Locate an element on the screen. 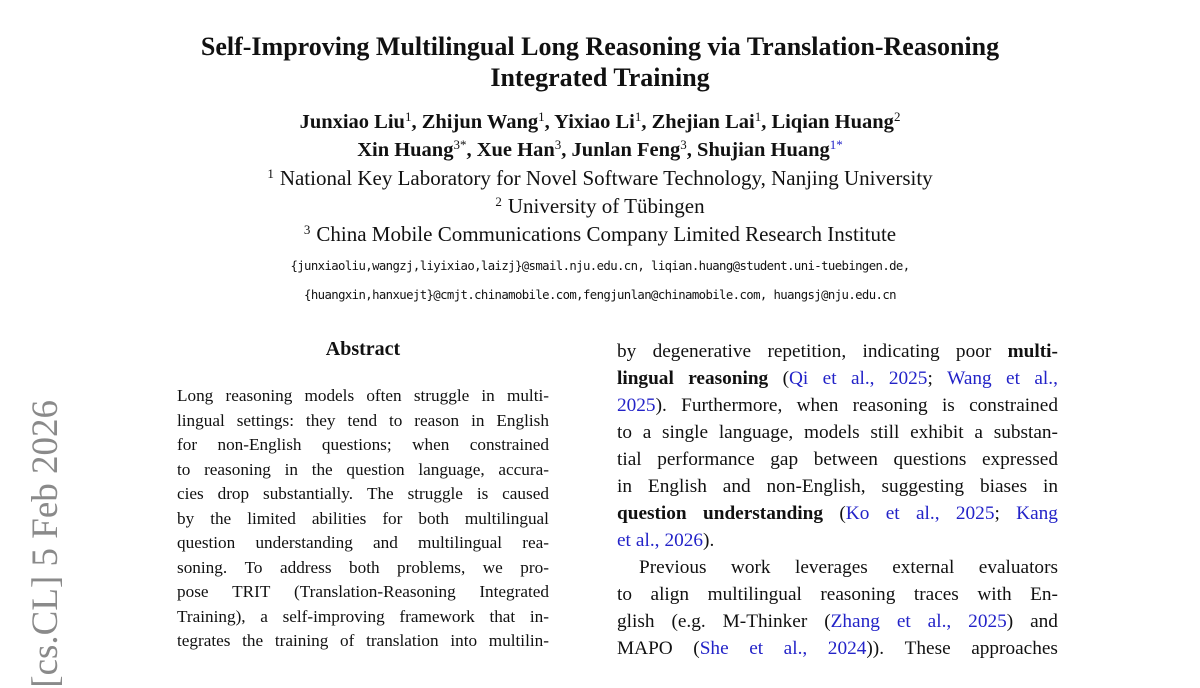 The height and width of the screenshot is (688, 1200). word: both is located at coordinates (364, 567).